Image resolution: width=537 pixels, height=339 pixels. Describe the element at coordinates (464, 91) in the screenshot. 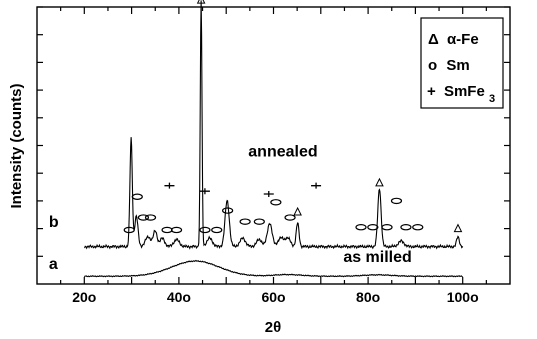

I see `legend-label-smfe: SmFe` at that location.